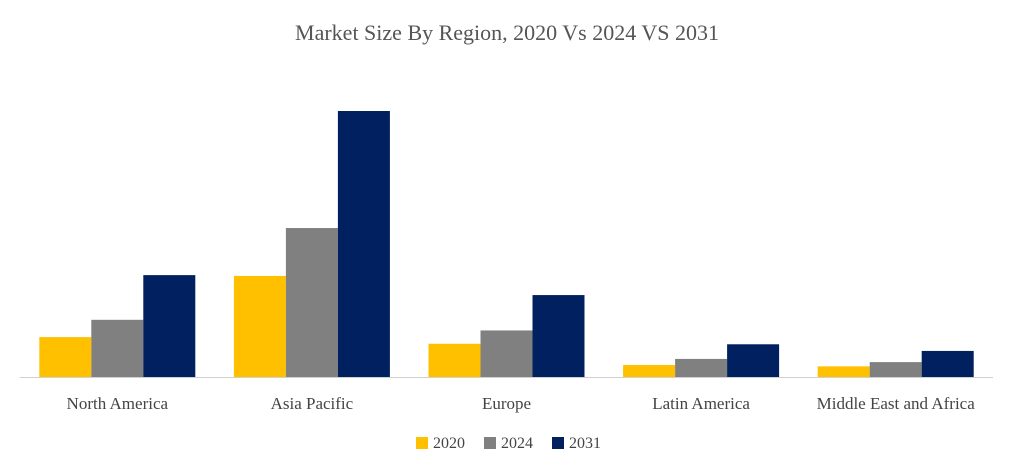  What do you see at coordinates (517, 443) in the screenshot?
I see `legend-label-2024: 2024` at bounding box center [517, 443].